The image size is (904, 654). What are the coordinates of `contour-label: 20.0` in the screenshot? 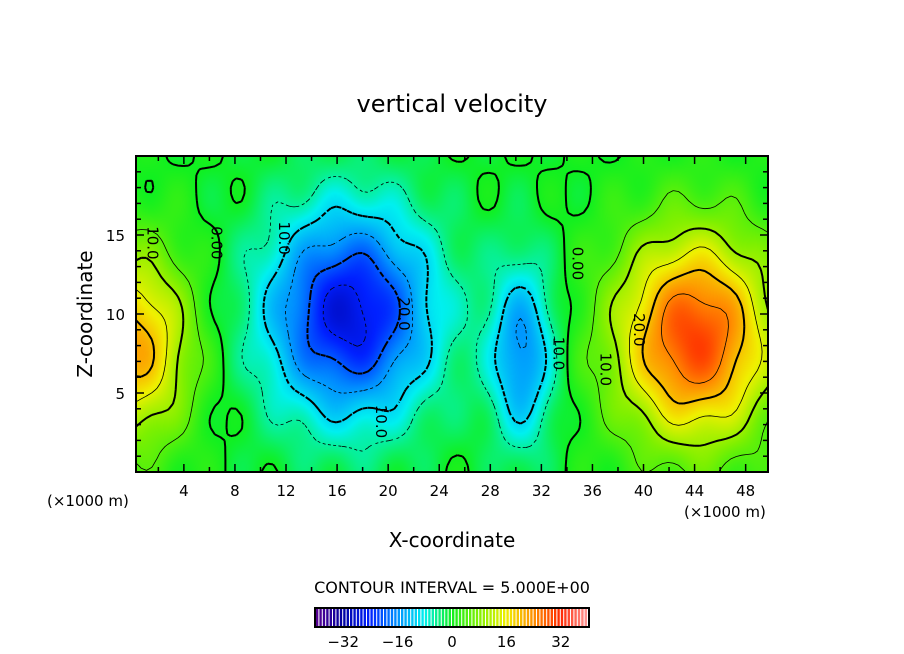 It's located at (404, 313).